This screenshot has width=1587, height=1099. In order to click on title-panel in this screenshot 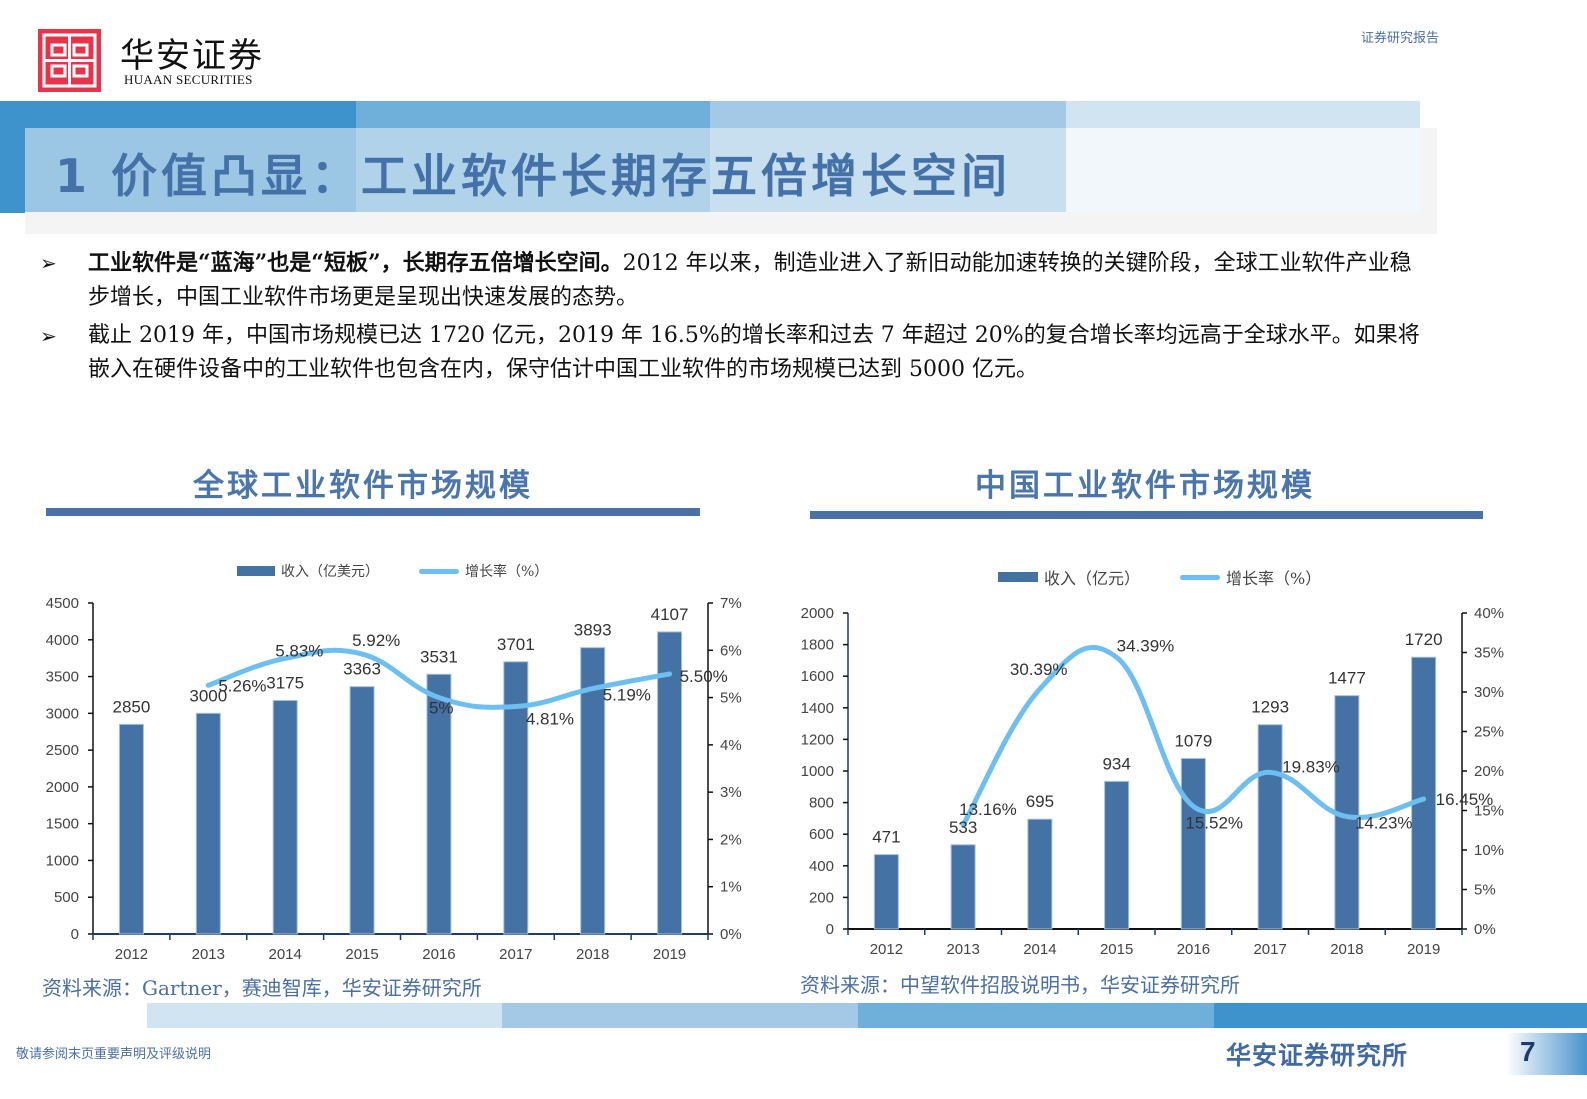, I will do `click(722, 170)`.